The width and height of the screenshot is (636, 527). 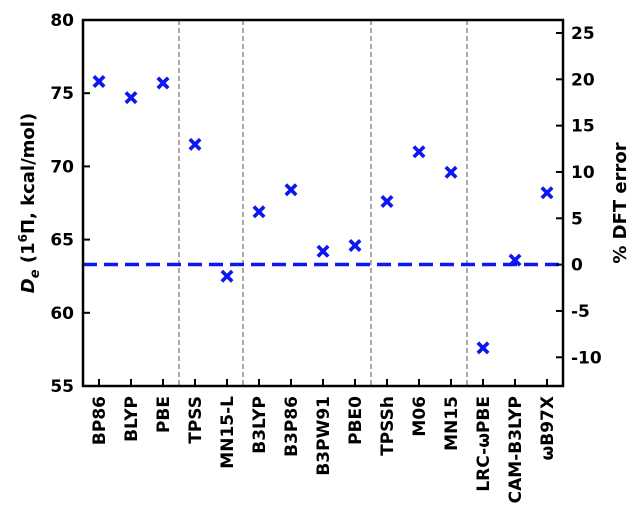 What do you see at coordinates (292, 426) in the screenshot?
I see `x-tick-label: B3P86` at bounding box center [292, 426].